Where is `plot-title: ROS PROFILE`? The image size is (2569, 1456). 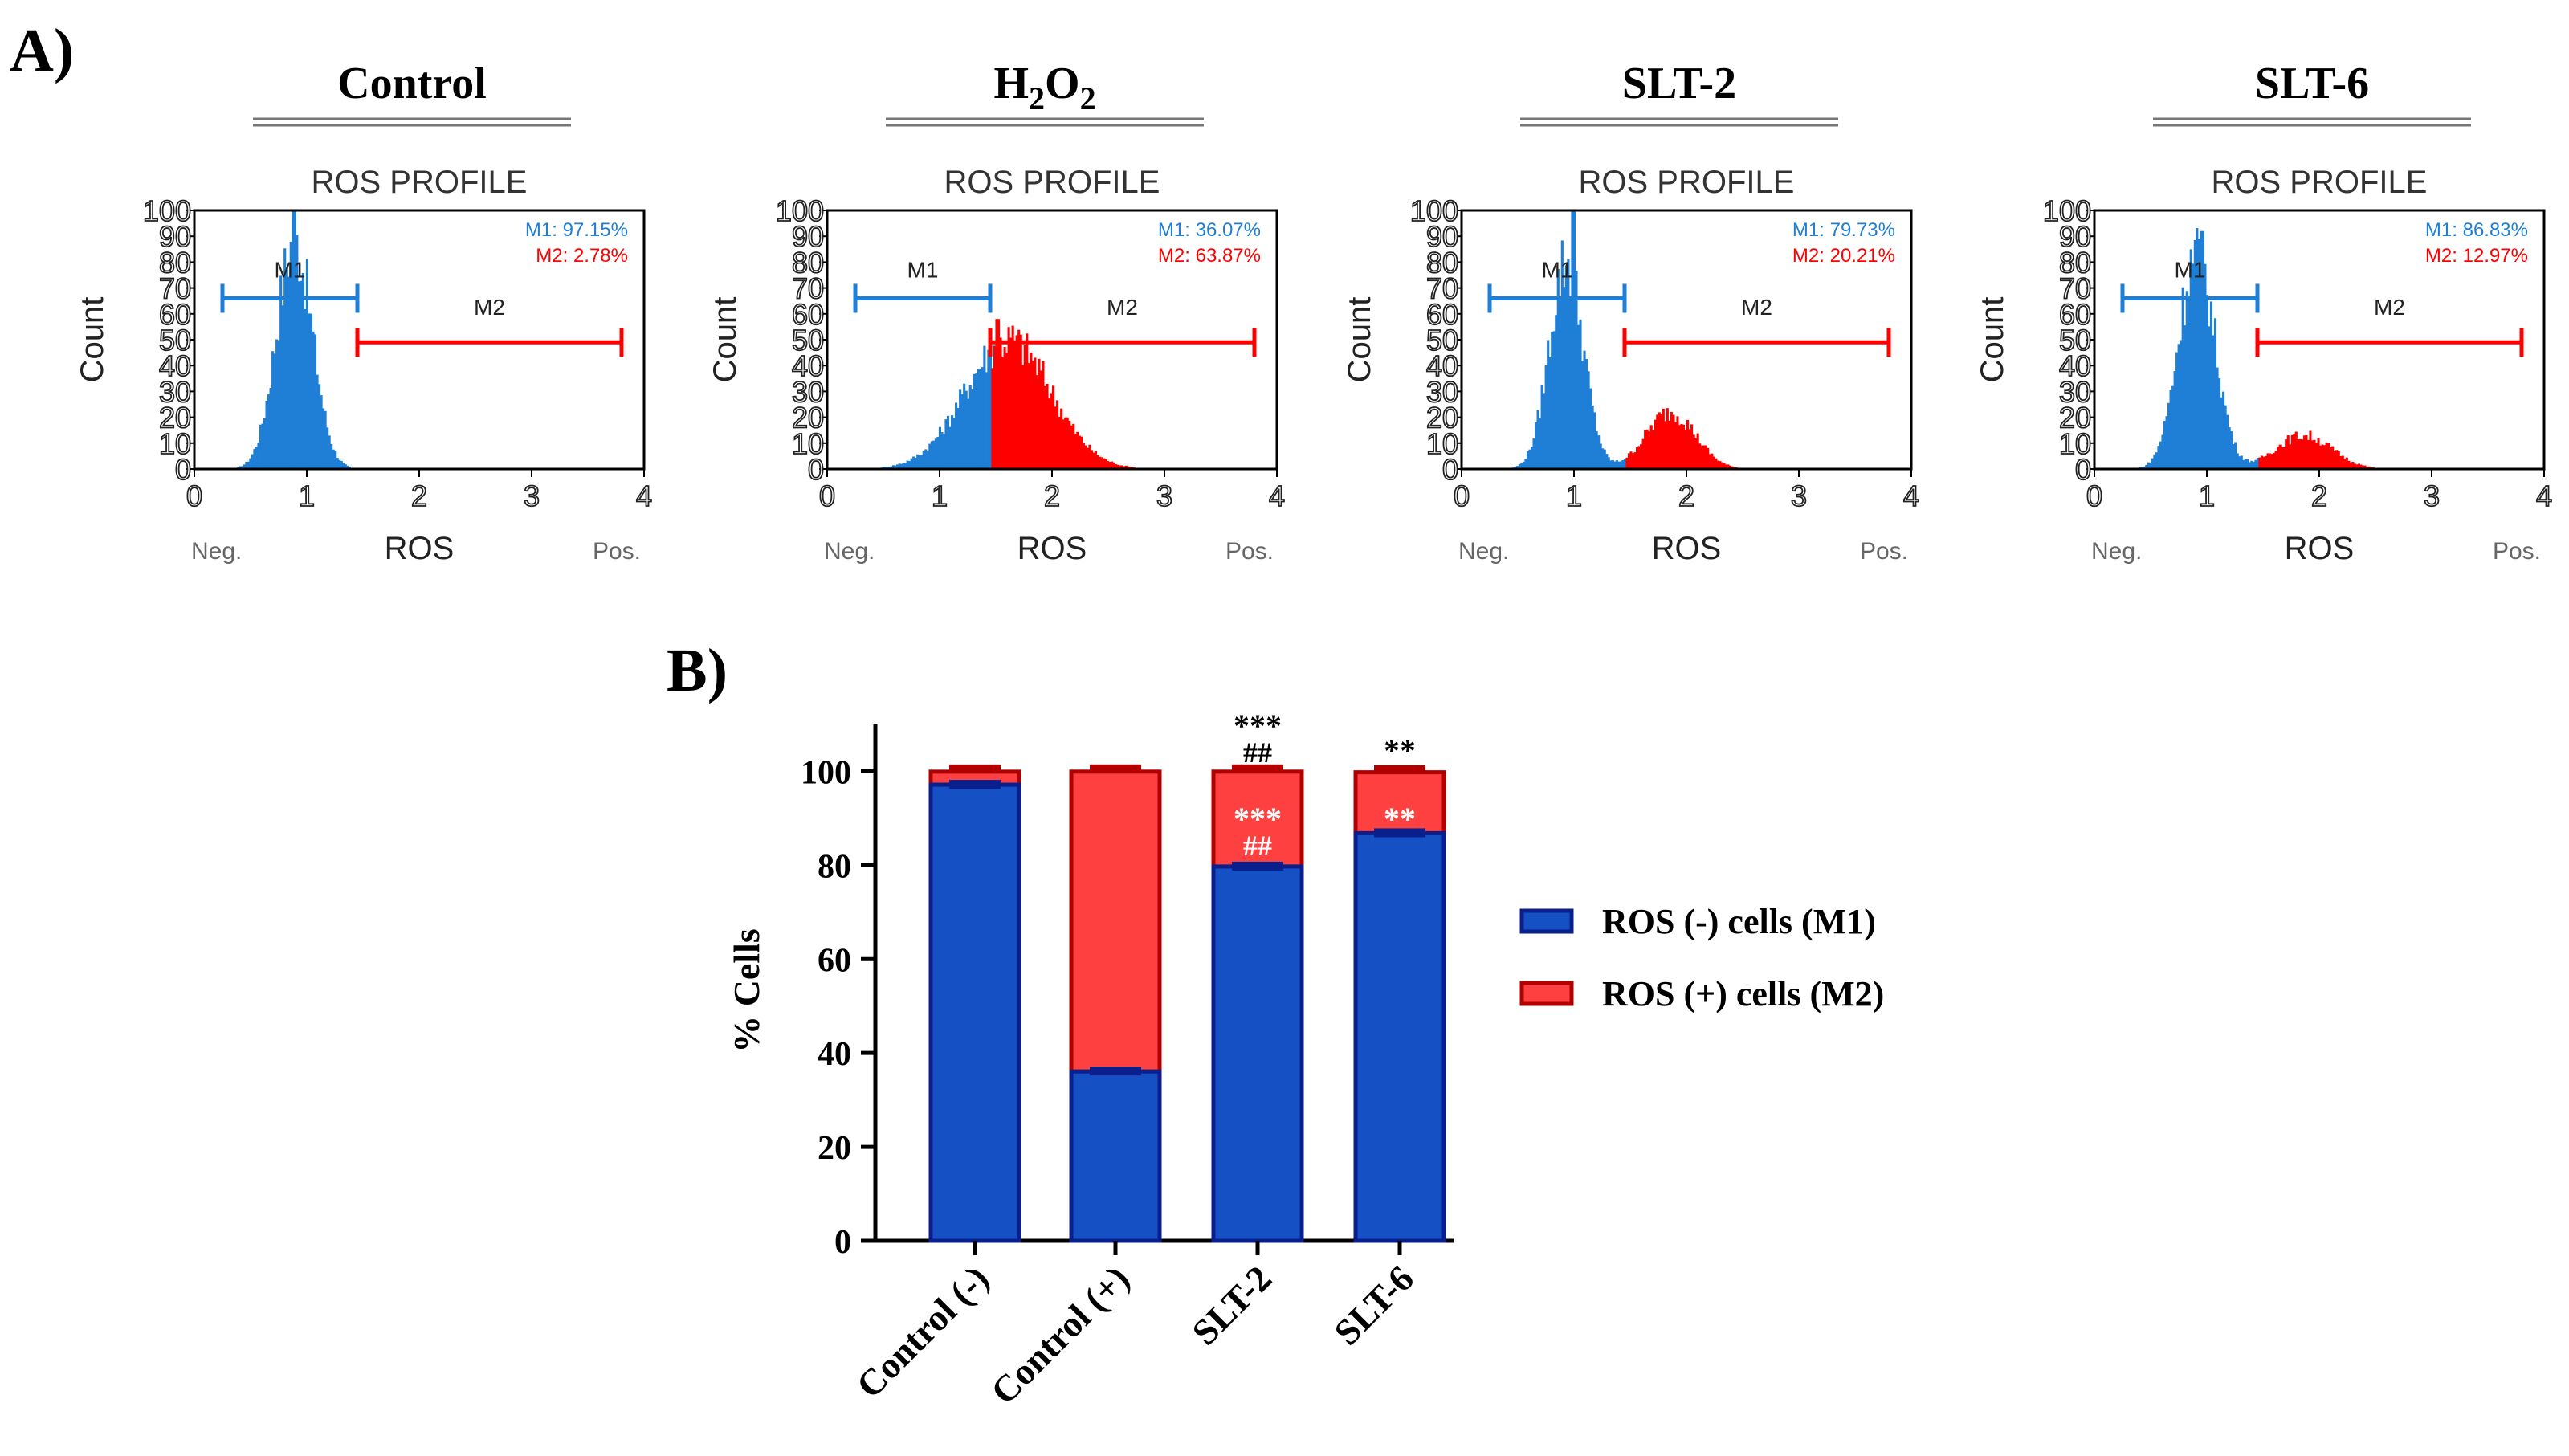 plot-title: ROS PROFILE is located at coordinates (1052, 182).